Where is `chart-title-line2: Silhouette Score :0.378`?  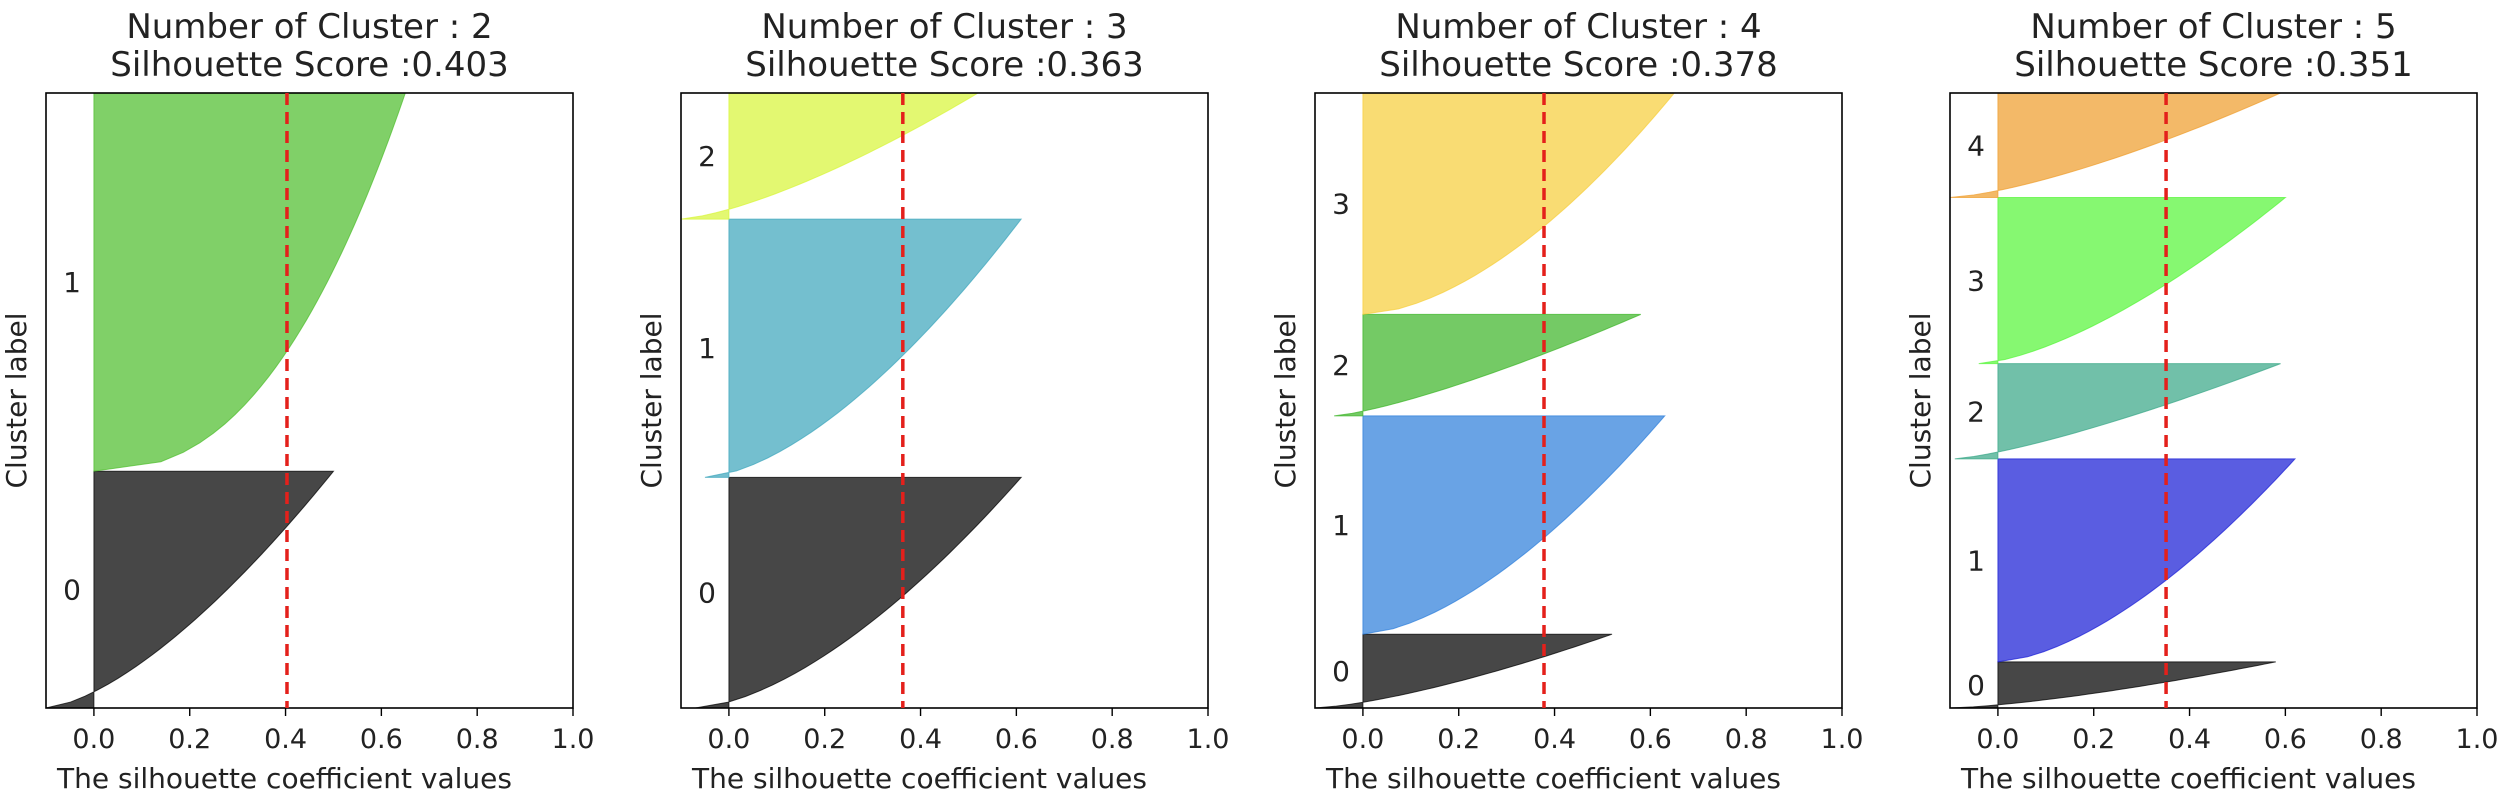
chart-title-line2: Silhouette Score :0.378 is located at coordinates (1578, 65).